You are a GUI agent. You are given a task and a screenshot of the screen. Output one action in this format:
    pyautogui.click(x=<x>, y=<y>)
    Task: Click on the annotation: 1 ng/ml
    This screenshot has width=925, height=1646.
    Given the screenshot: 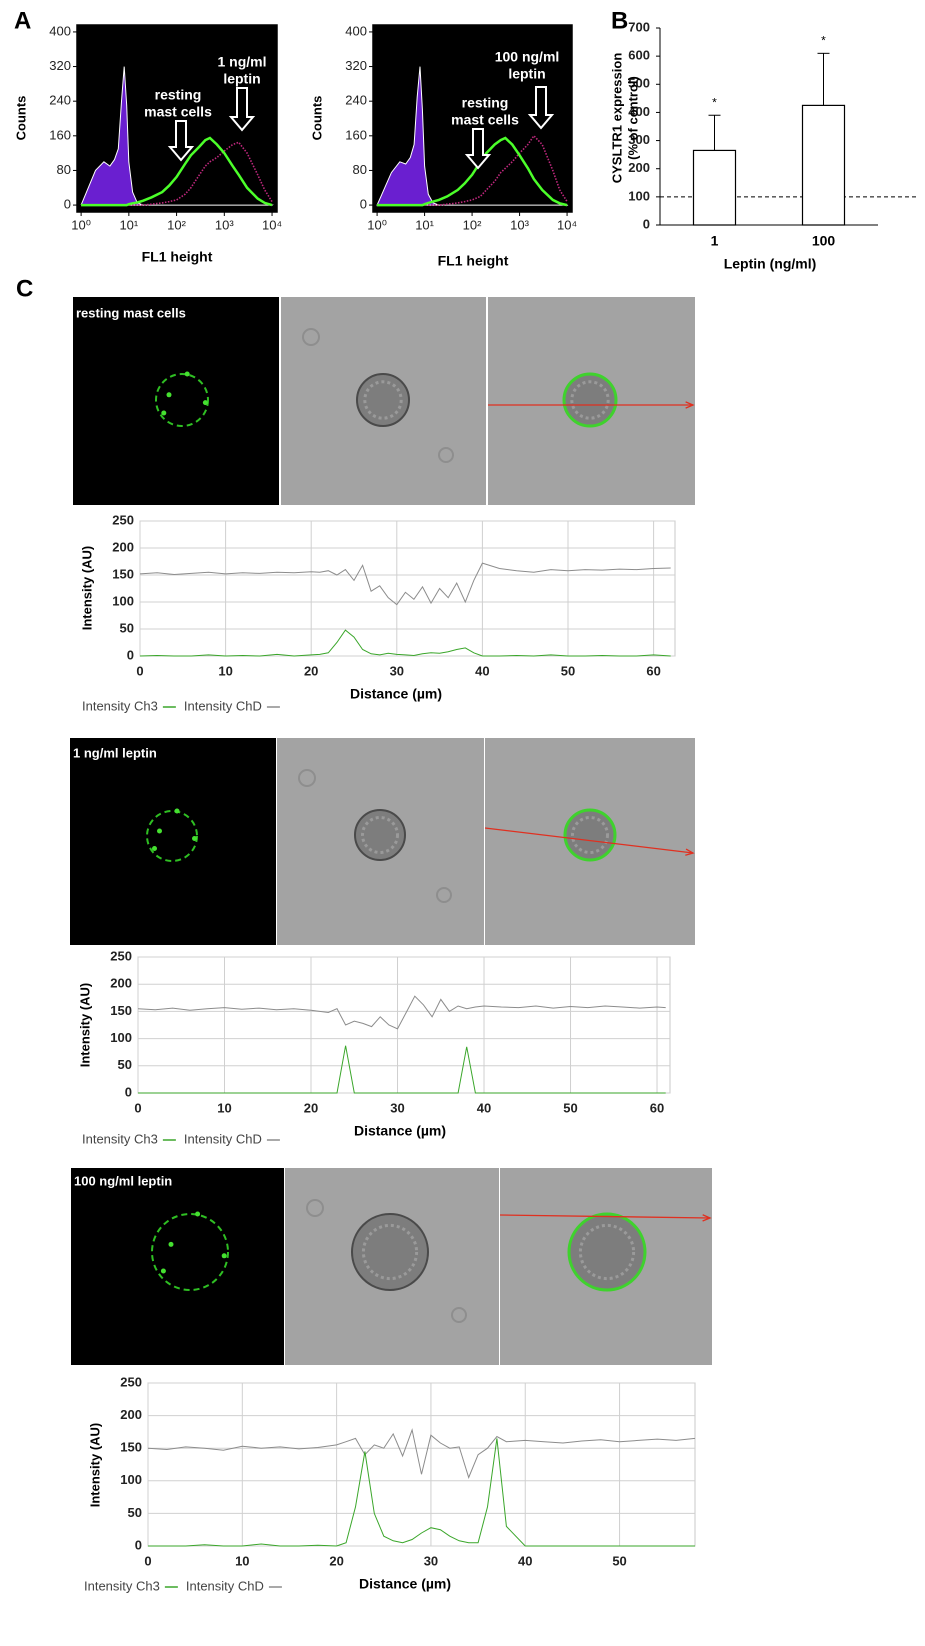 What is the action you would take?
    pyautogui.click(x=241, y=62)
    